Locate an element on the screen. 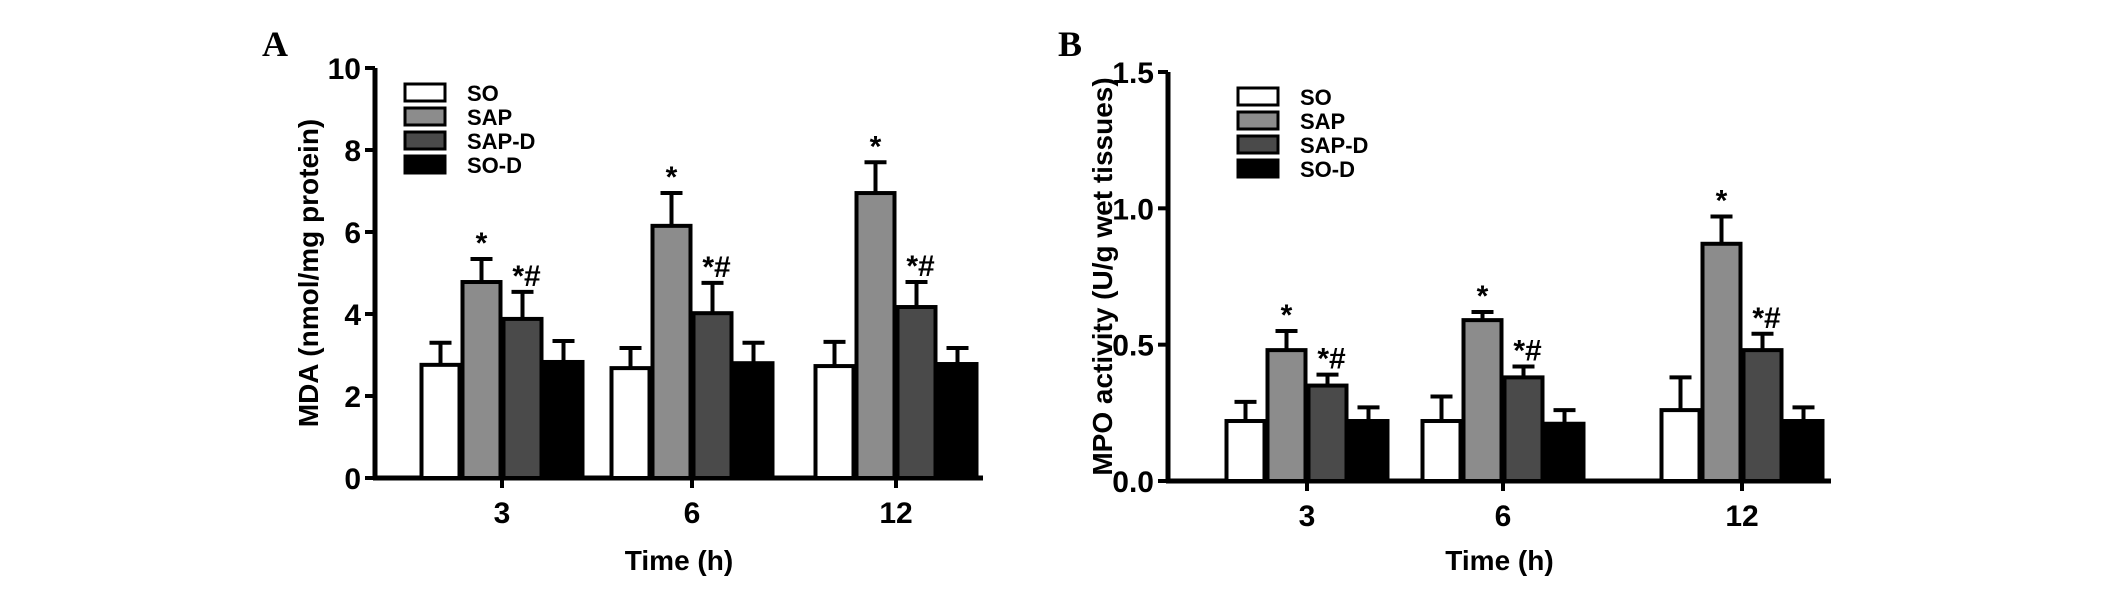 The height and width of the screenshot is (591, 2126). y-axis-label: MDA (nmol/mg protein) is located at coordinates (308, 273).